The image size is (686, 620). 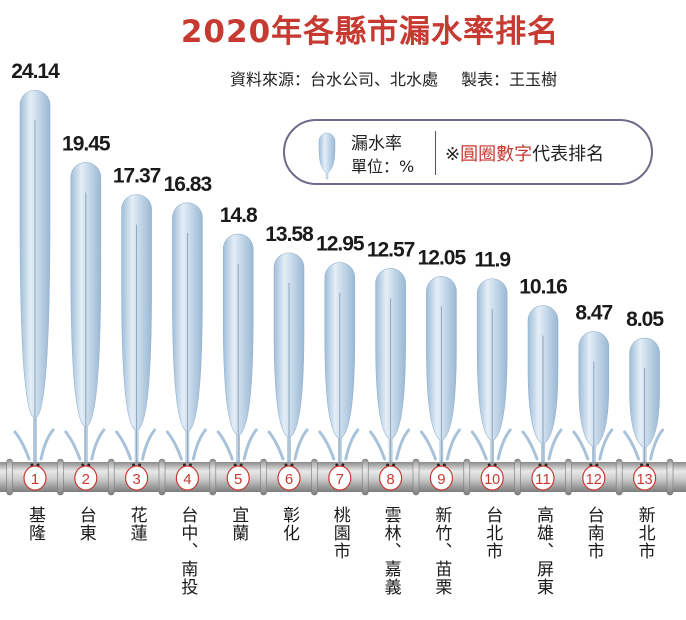 I want to click on rank-number: 2, so click(x=86, y=479).